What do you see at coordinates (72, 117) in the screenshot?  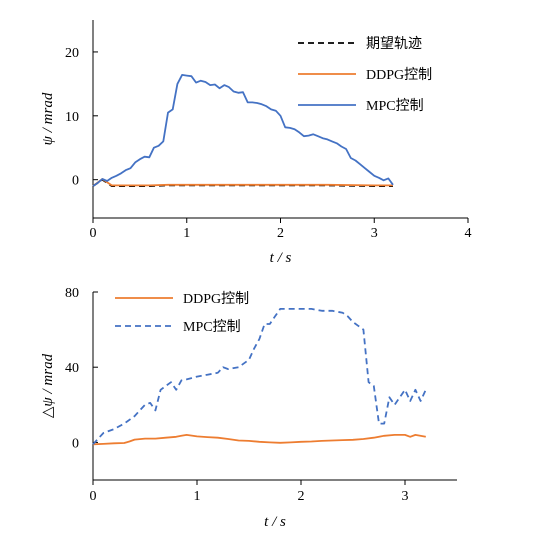 I see `y-tick-label: 10` at bounding box center [72, 117].